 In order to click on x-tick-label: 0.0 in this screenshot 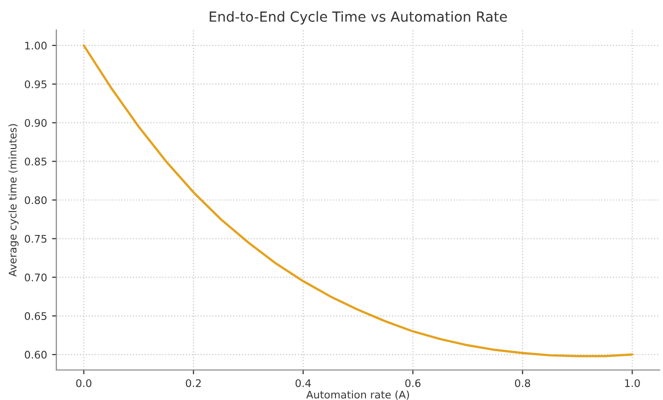, I will do `click(84, 383)`.